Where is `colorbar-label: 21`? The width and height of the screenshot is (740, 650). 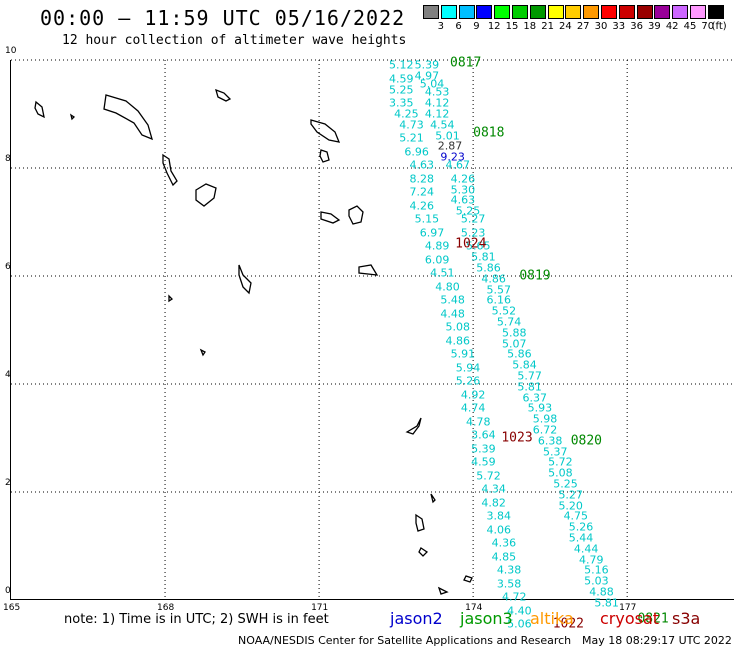
colorbar-label: 21 is located at coordinates (547, 26).